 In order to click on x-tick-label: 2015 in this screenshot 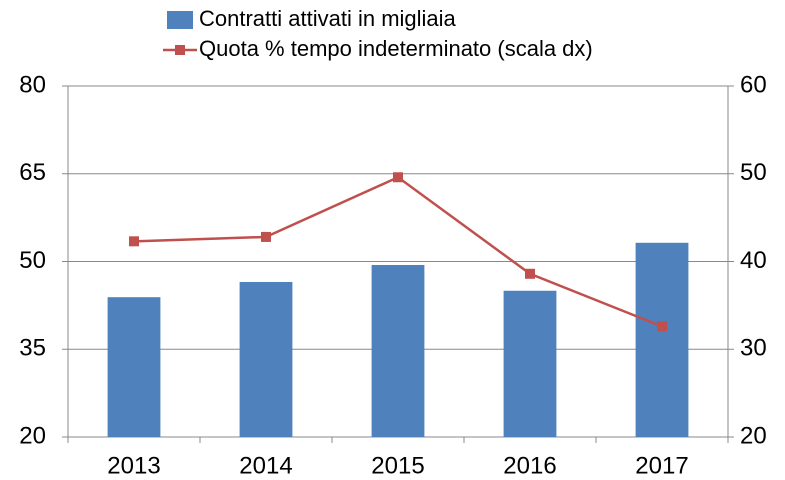, I will do `click(397, 465)`.